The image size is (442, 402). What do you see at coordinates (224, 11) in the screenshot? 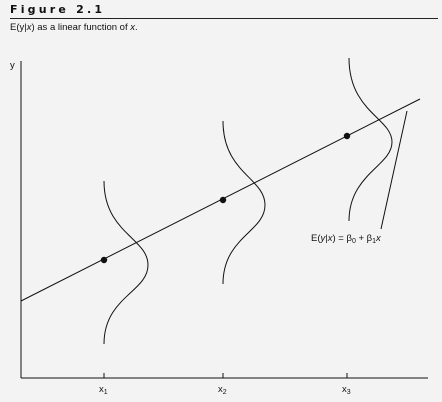
I see `figure-label: Figure 2.1` at bounding box center [224, 11].